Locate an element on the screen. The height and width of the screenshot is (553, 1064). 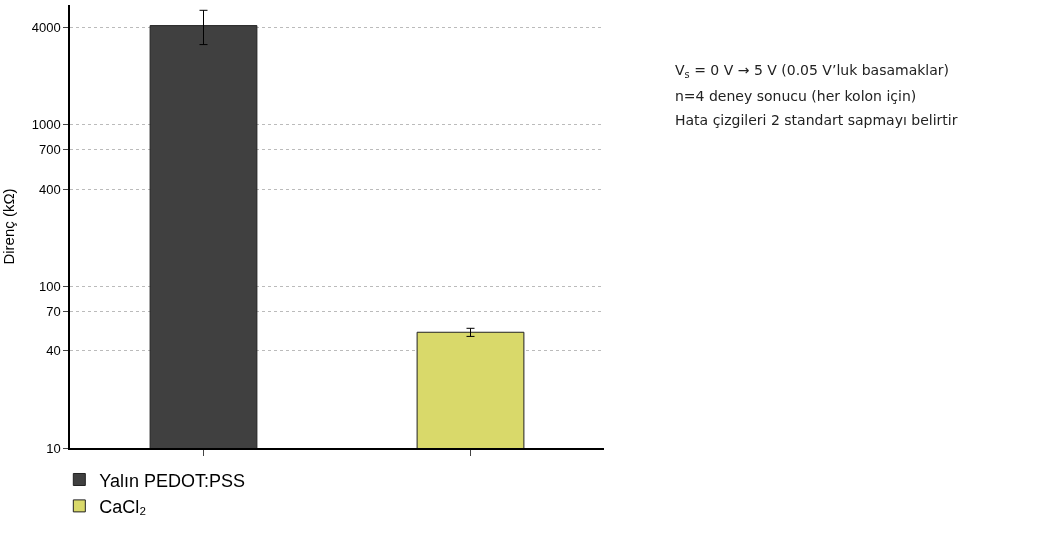
y-tick-label: 10 is located at coordinates (53, 448).